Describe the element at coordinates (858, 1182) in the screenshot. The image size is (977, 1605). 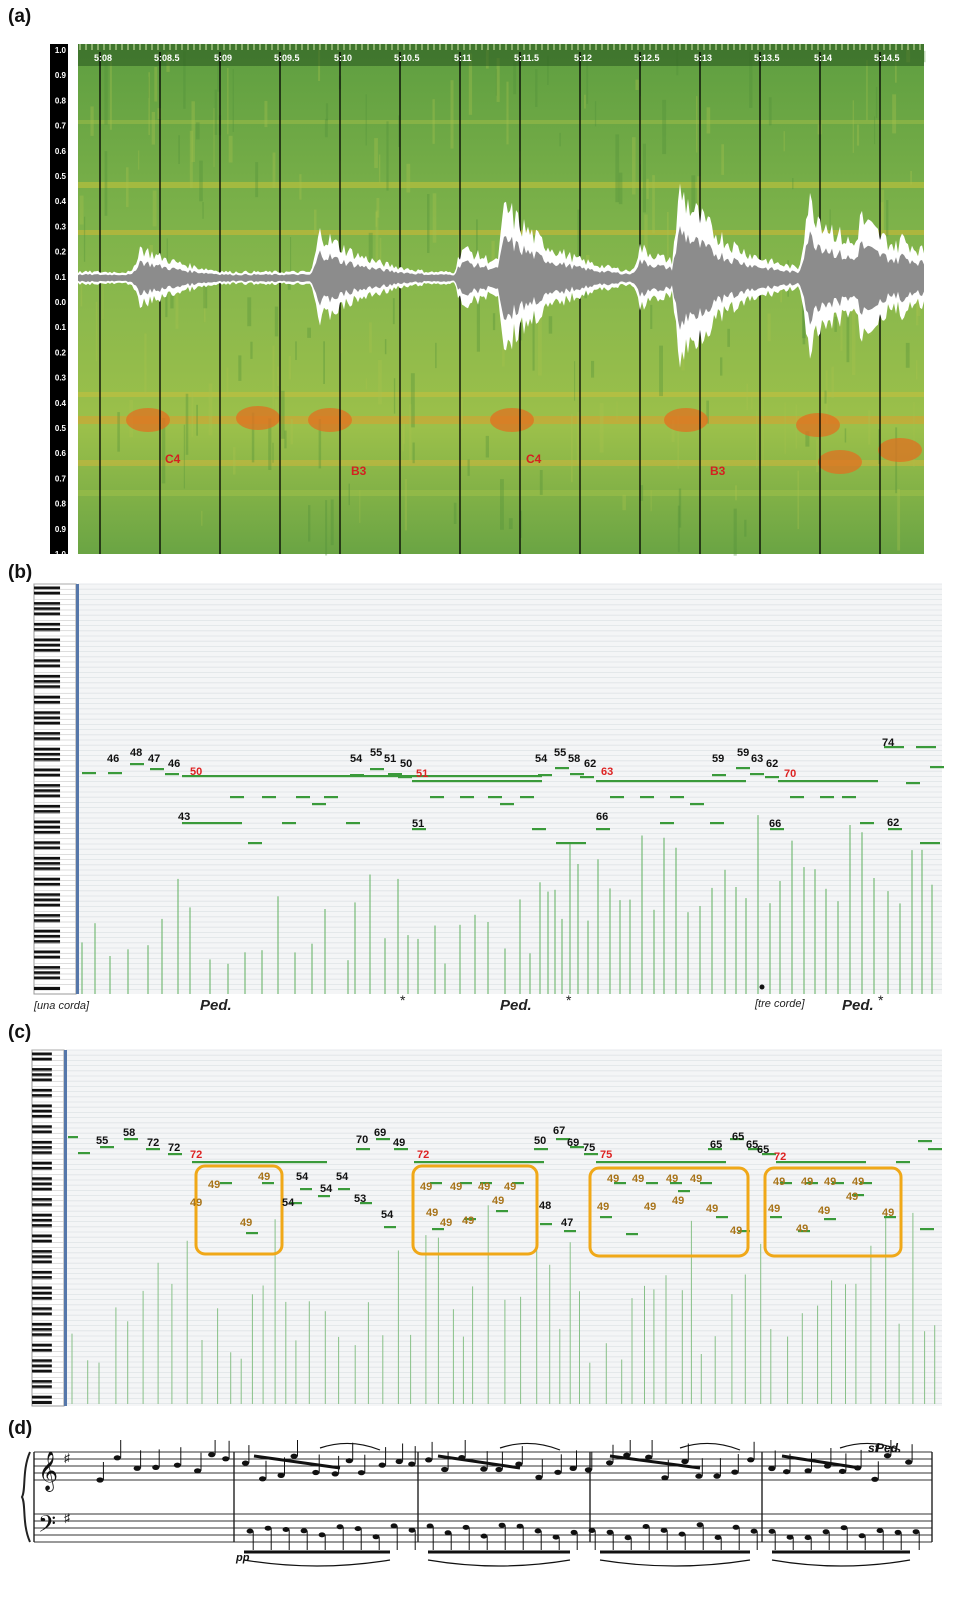
I see `note-number: 49` at that location.